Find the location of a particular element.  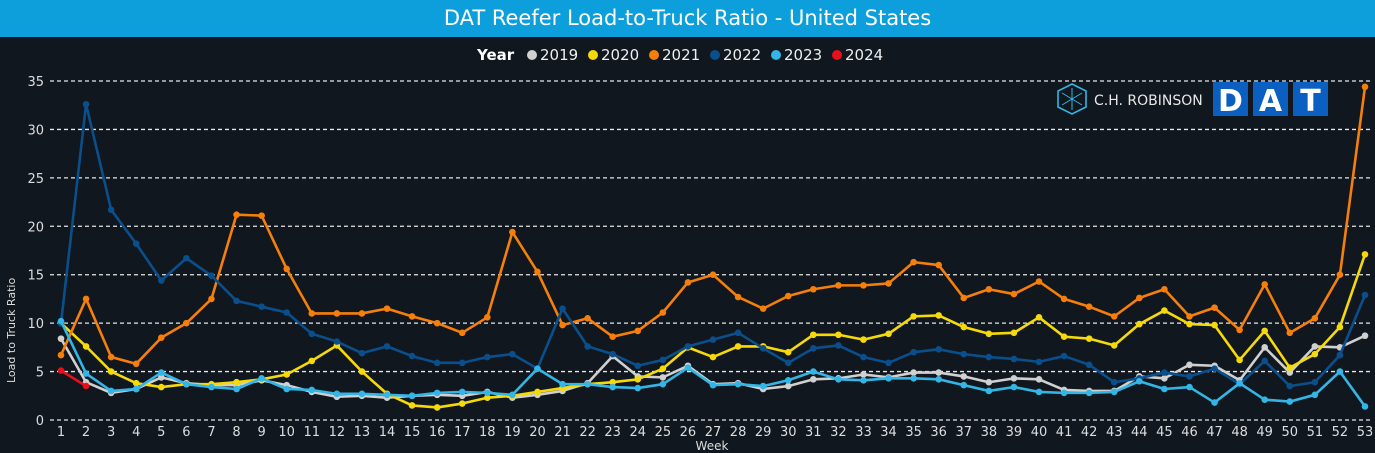

legend-item-2021: 2021 is located at coordinates (674, 55).